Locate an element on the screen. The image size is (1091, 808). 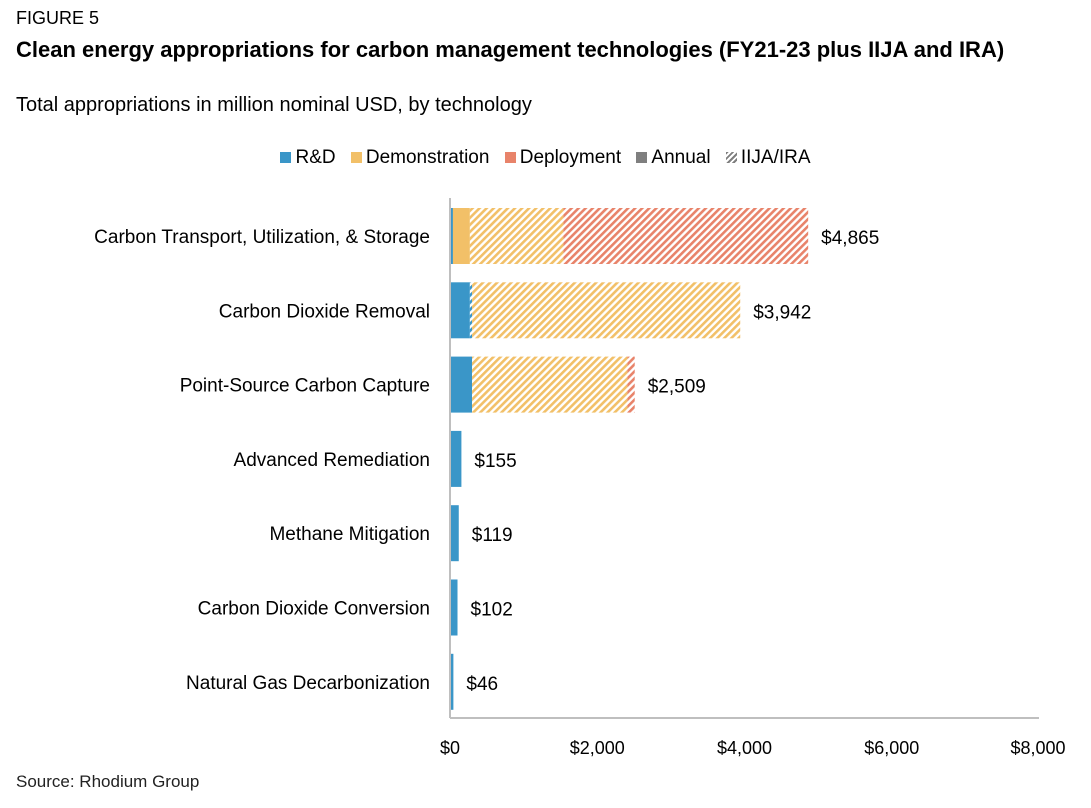
bar-segment-carbon-transport-utilization-storage-demo-annual is located at coordinates (461, 236).